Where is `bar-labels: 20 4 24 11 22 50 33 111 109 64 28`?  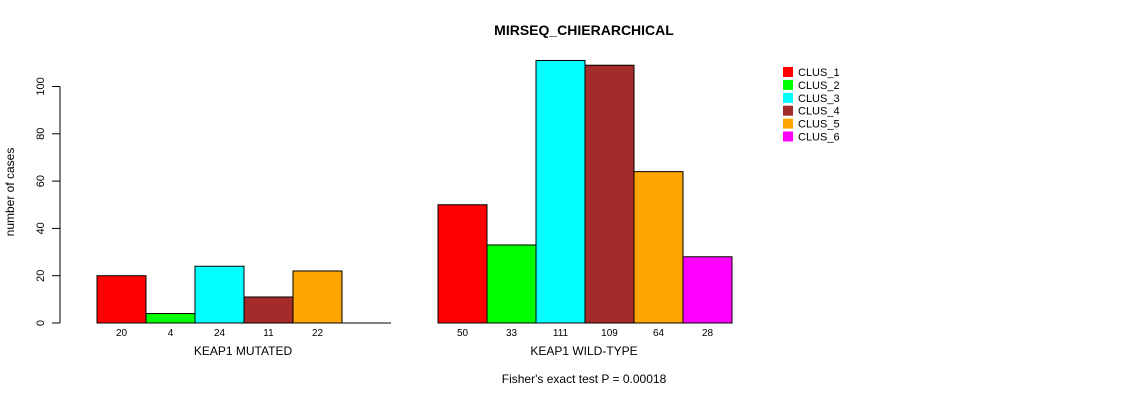 bar-labels: 20 4 24 11 22 50 33 111 109 64 28 is located at coordinates (415, 333).